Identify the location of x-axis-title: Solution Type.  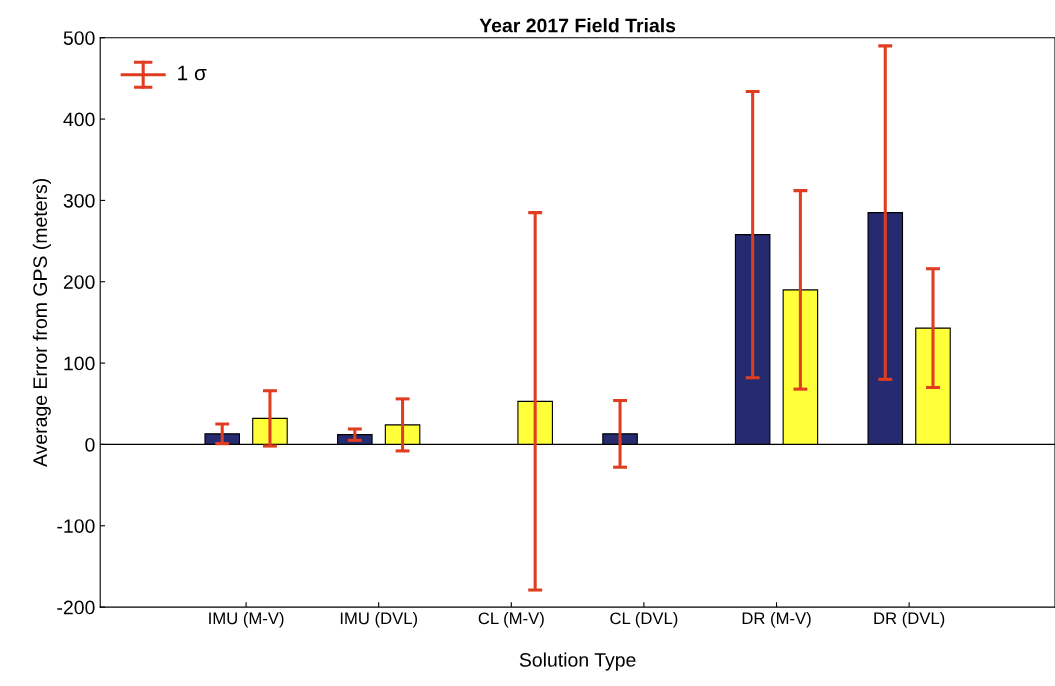
(577, 661).